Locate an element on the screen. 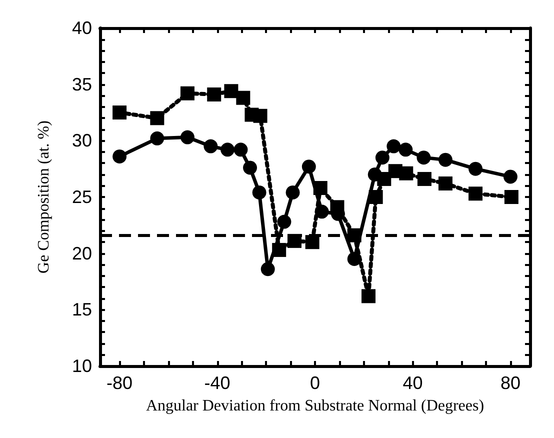 The image size is (554, 438). y-tick-label: 35 is located at coordinates (82, 84).